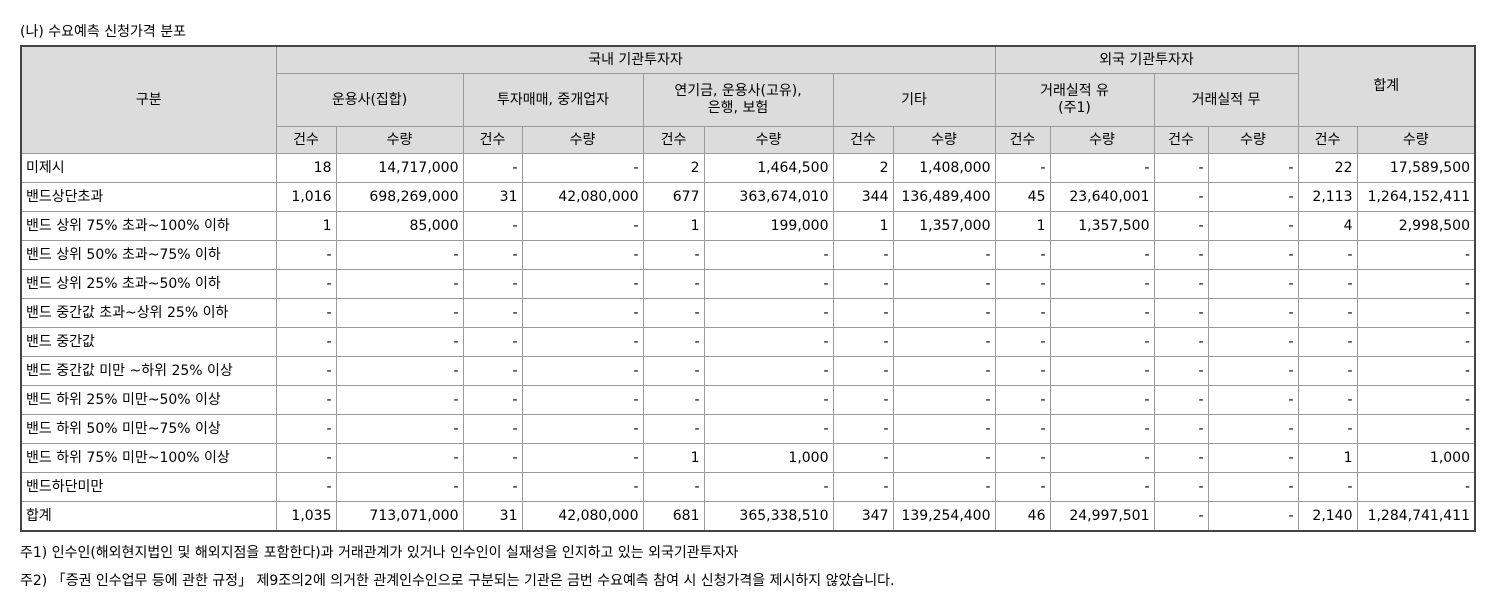  I want to click on header-group: 거래실적 무, so click(1226, 100).